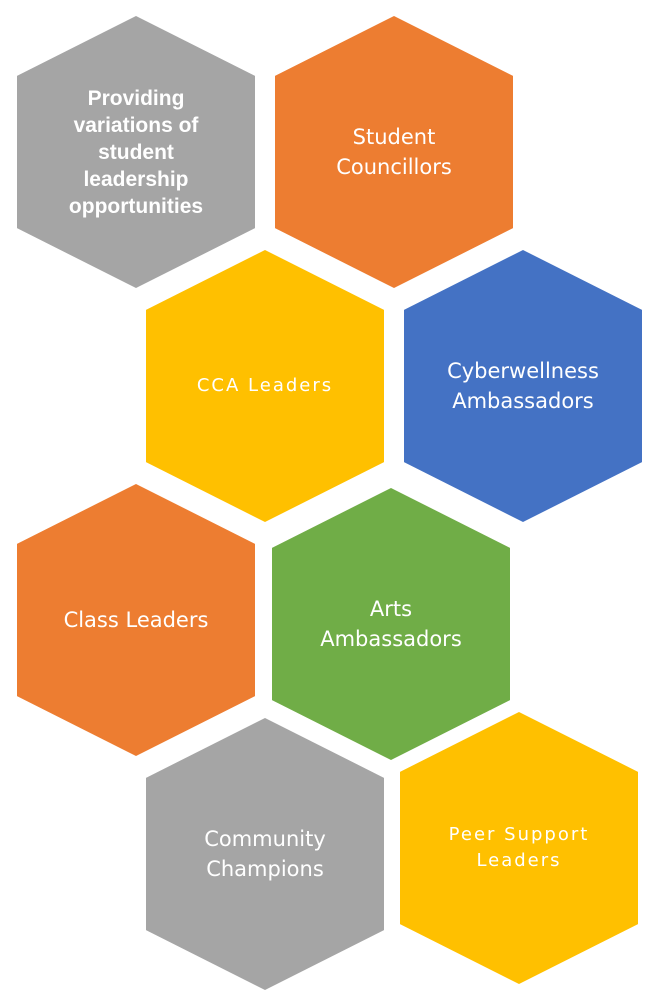  I want to click on hexagon-student-councillors-label: Student Councillors, so click(394, 152).